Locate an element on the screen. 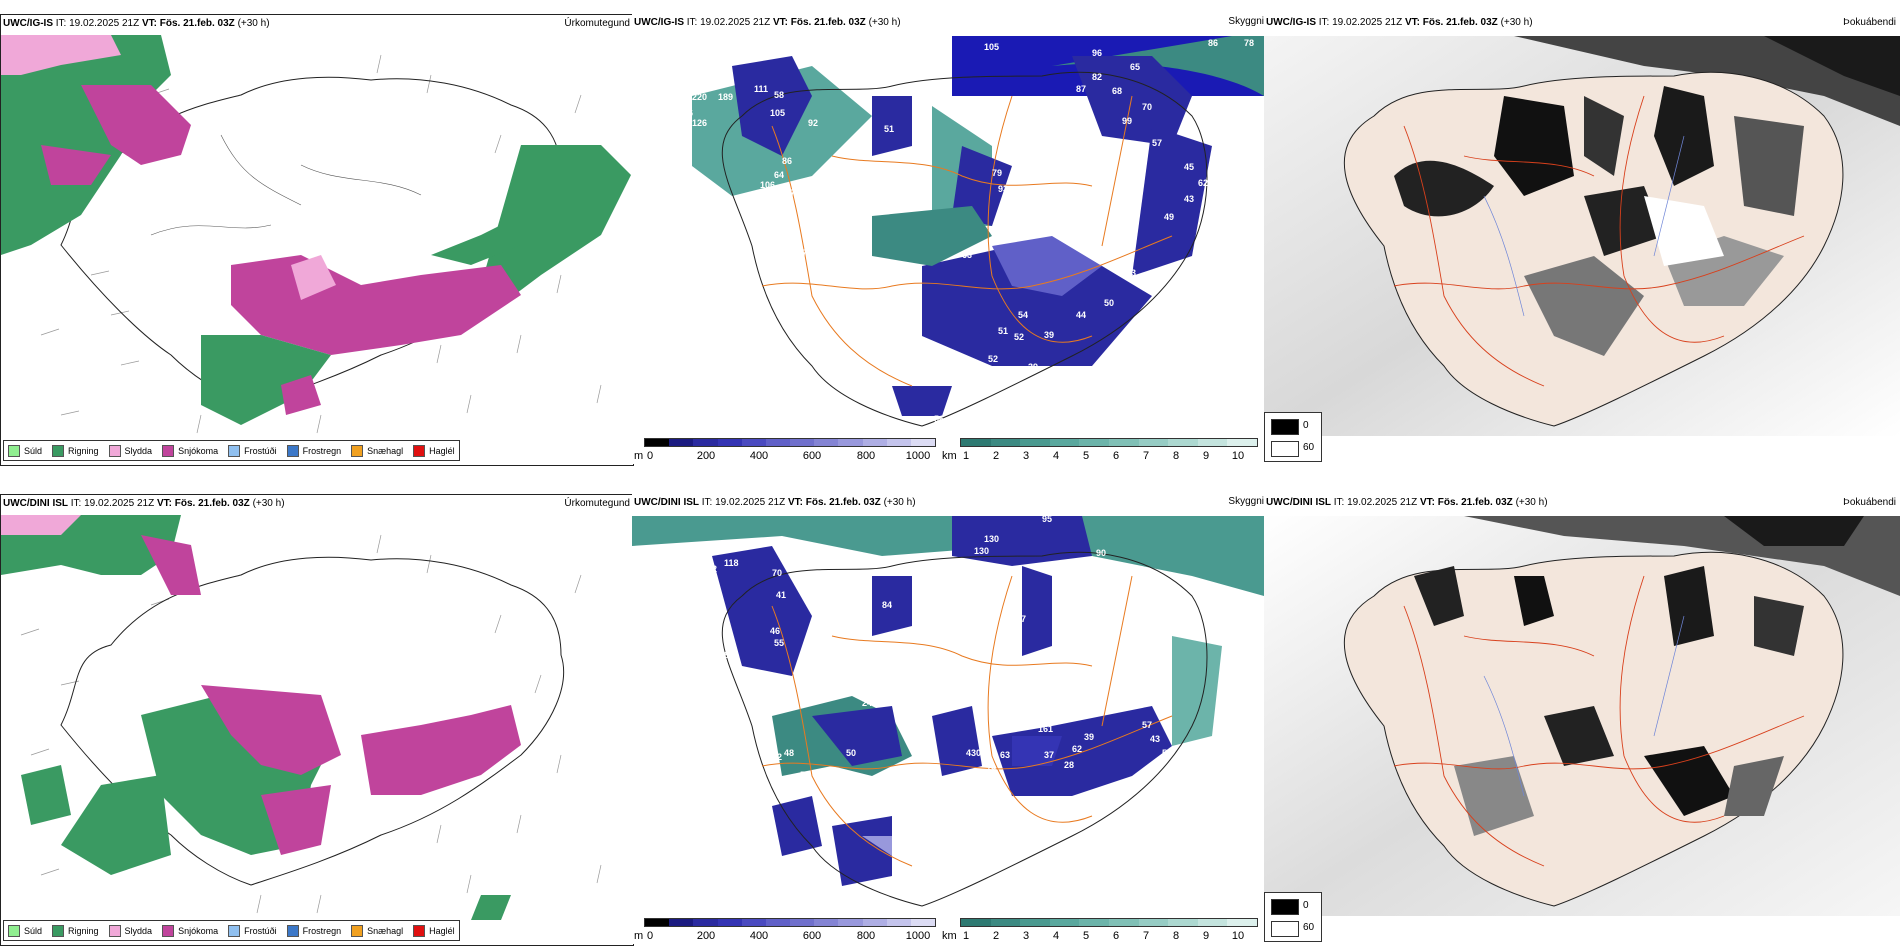  svg-text: 43 is located at coordinates (1189, 199).